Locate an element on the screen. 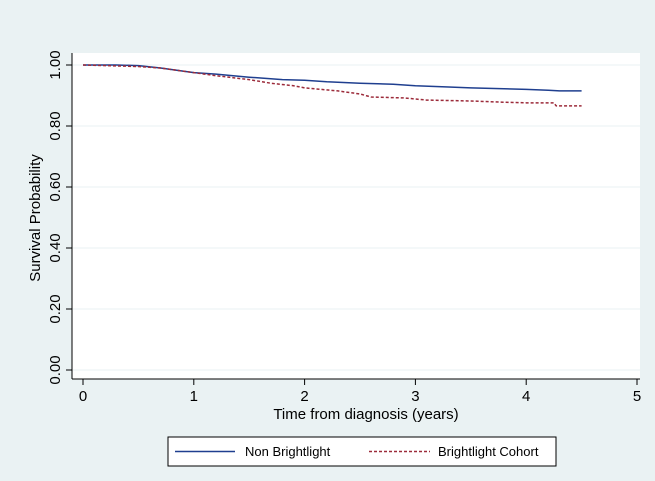 Image resolution: width=655 pixels, height=481 pixels. x-tick-label-0: 0 is located at coordinates (83, 396).